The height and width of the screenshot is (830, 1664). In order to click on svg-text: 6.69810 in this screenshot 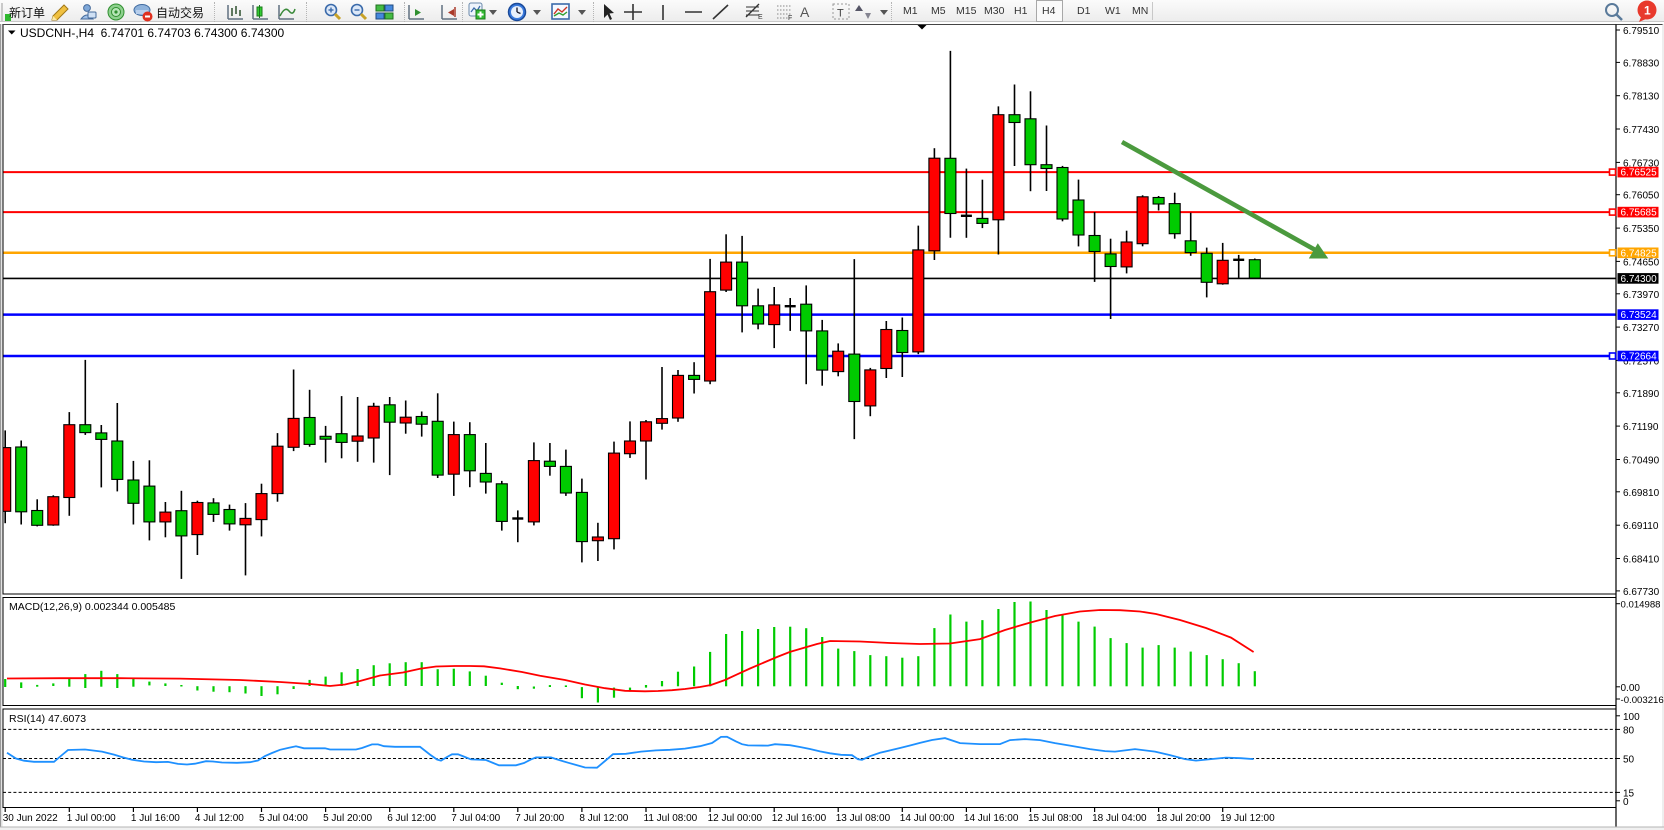, I will do `click(1641, 493)`.